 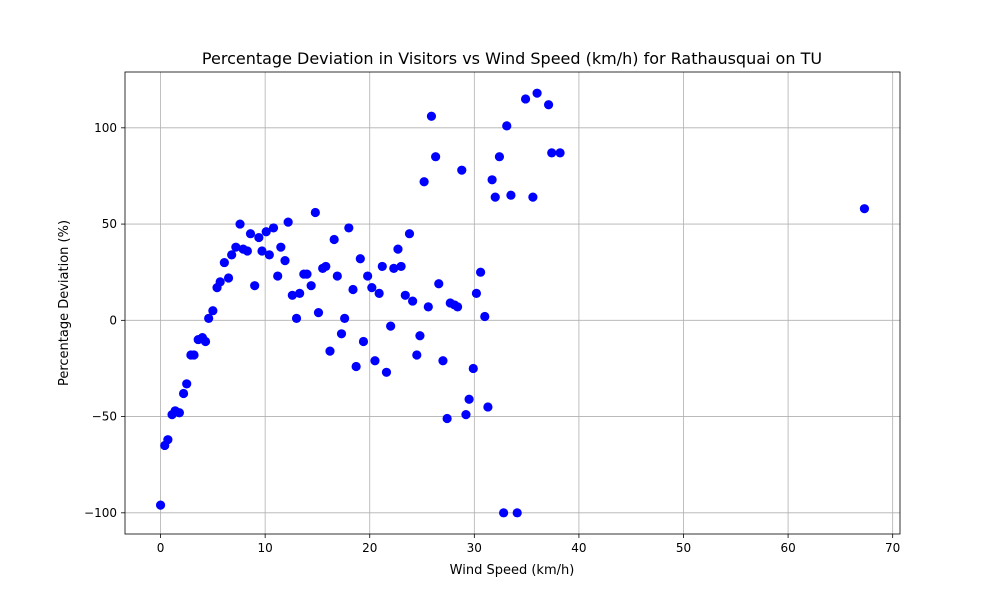 I want to click on x-tick-label: 70, so click(x=892, y=548).